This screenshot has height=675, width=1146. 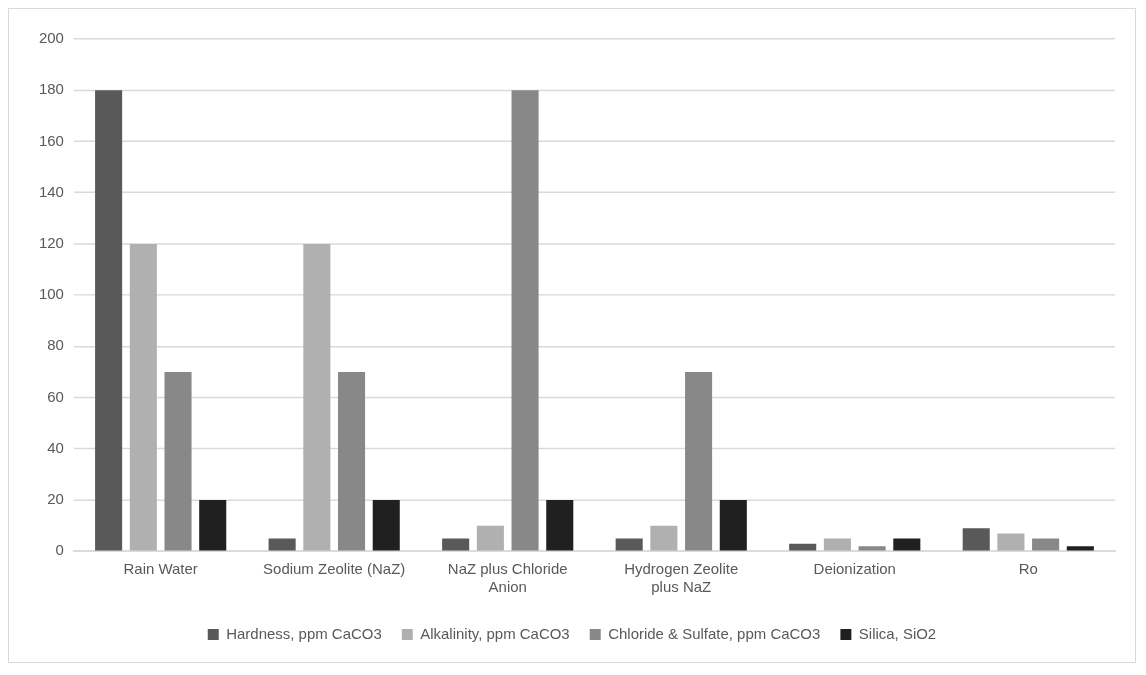 I want to click on y-tick-label: 60, so click(x=55, y=396).